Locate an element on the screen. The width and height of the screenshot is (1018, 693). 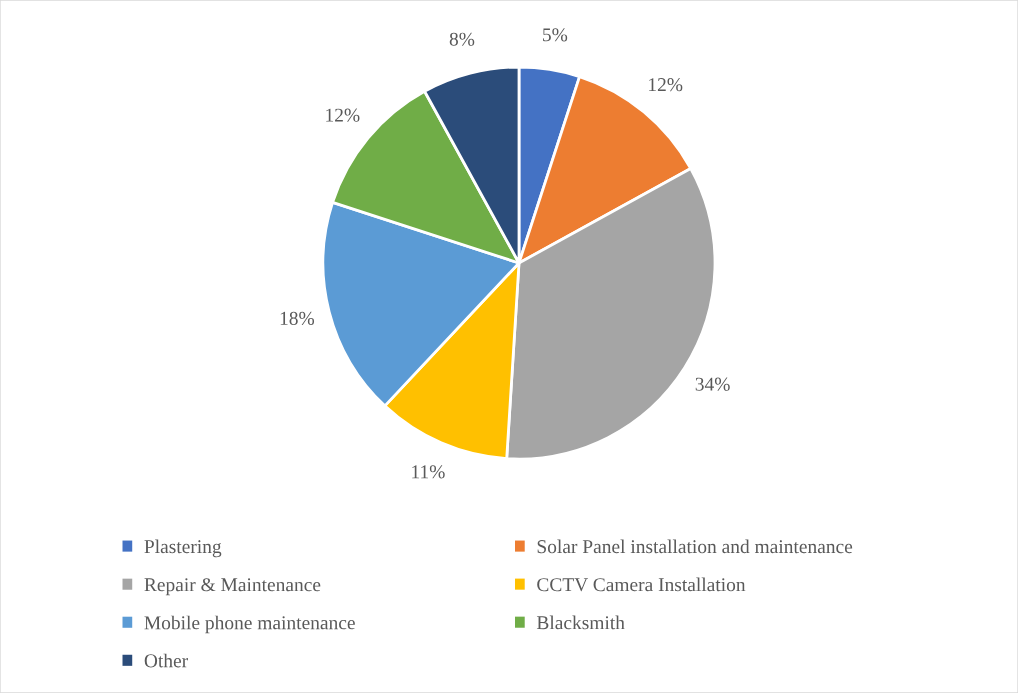
data-label: 18% is located at coordinates (297, 318).